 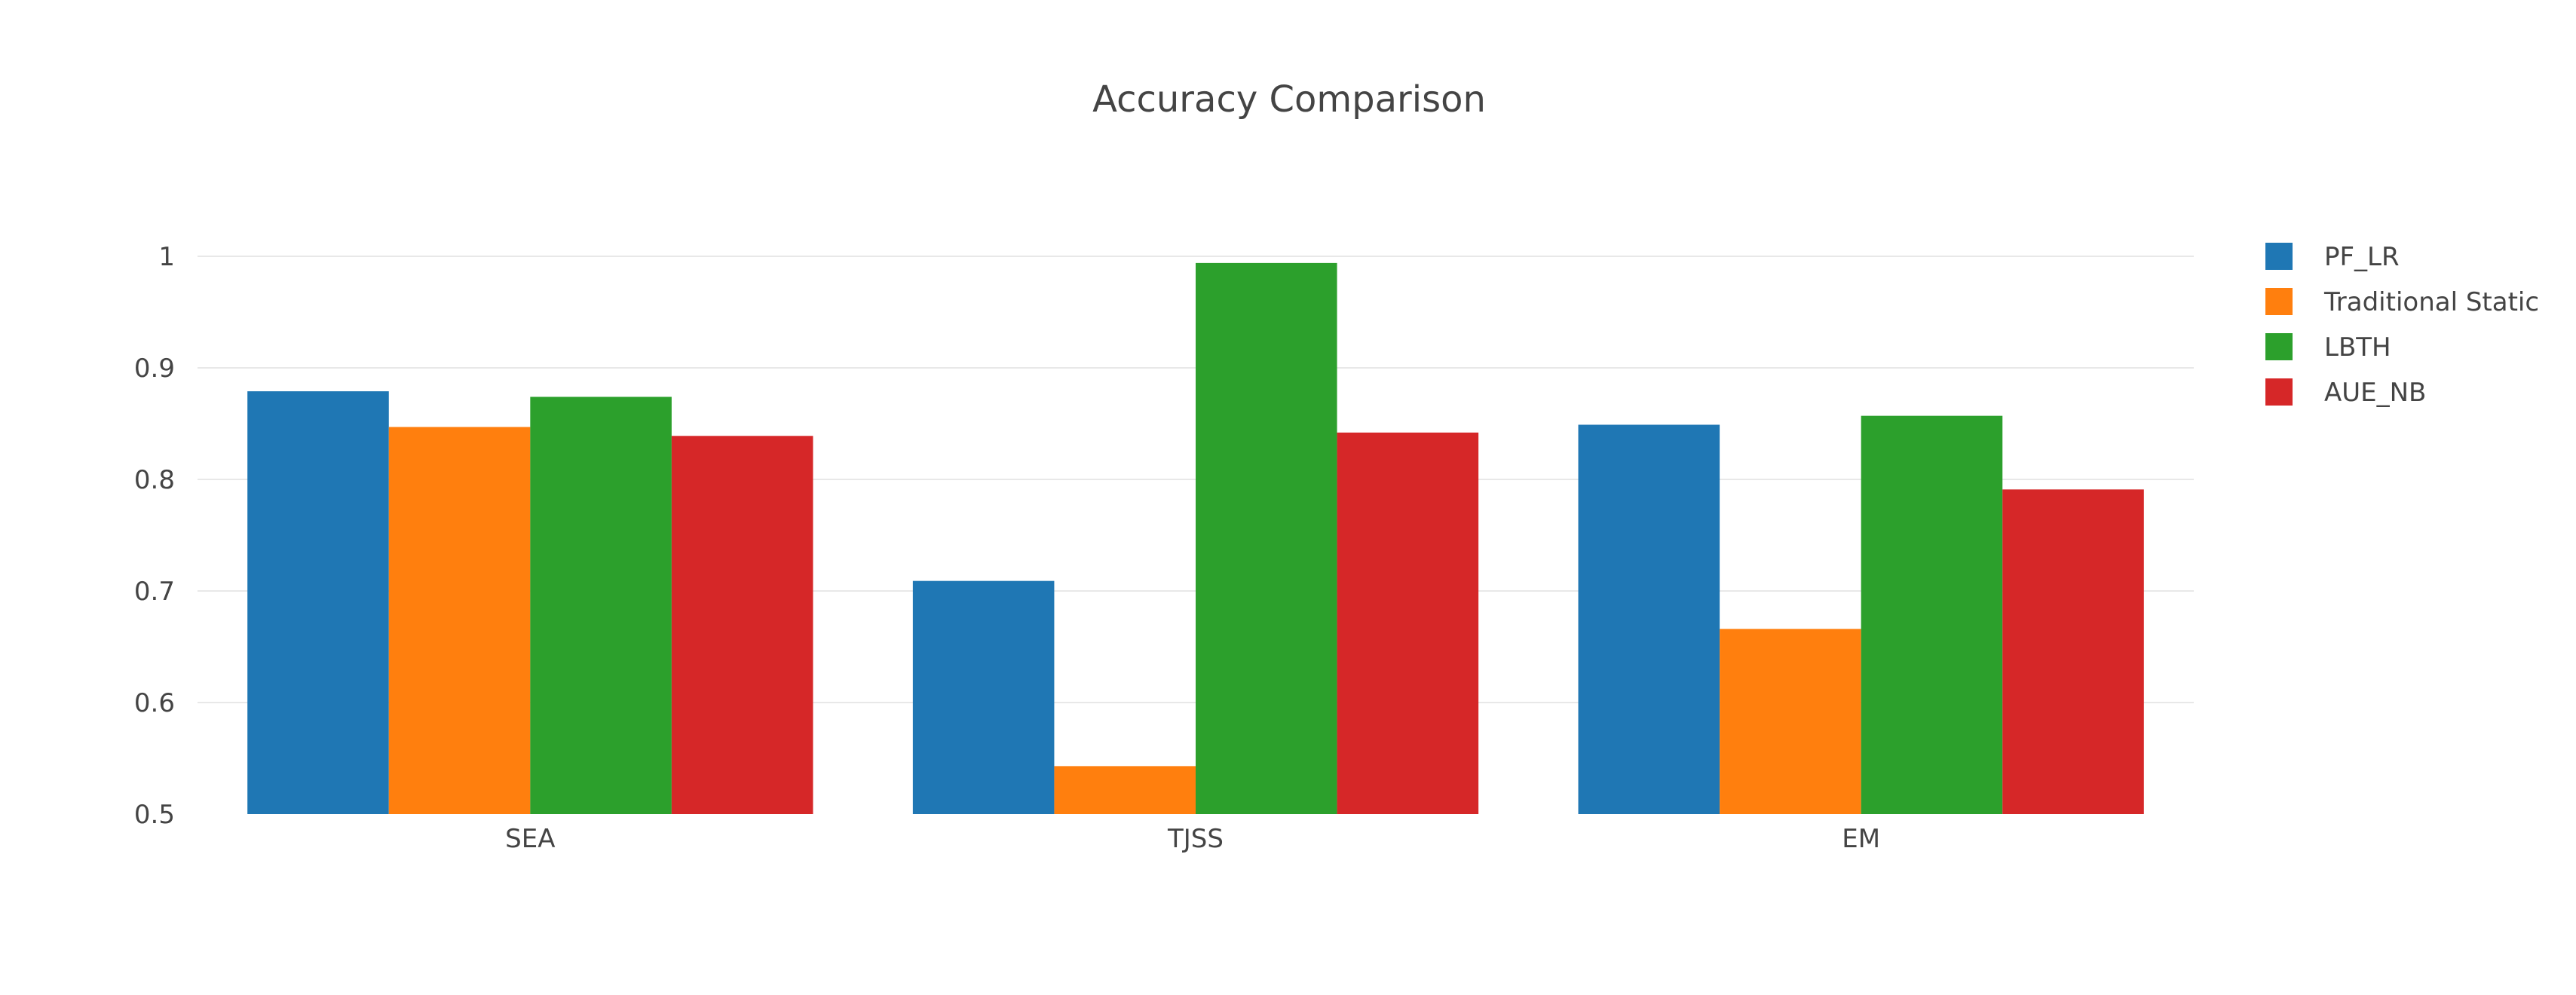 I want to click on bar-lbth-tjss, so click(x=1266, y=538).